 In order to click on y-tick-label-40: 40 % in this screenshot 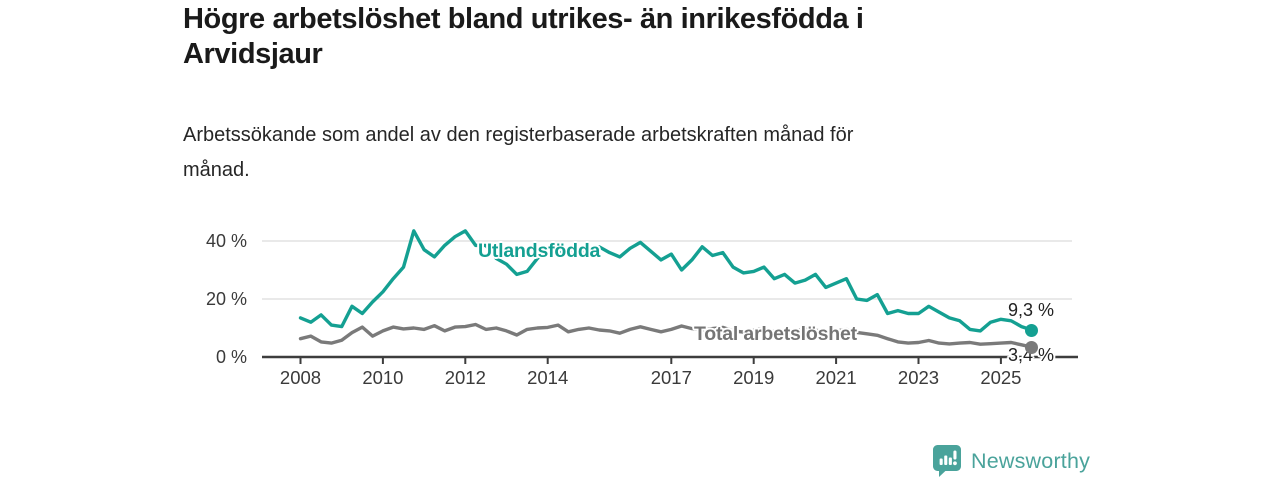, I will do `click(226, 241)`.